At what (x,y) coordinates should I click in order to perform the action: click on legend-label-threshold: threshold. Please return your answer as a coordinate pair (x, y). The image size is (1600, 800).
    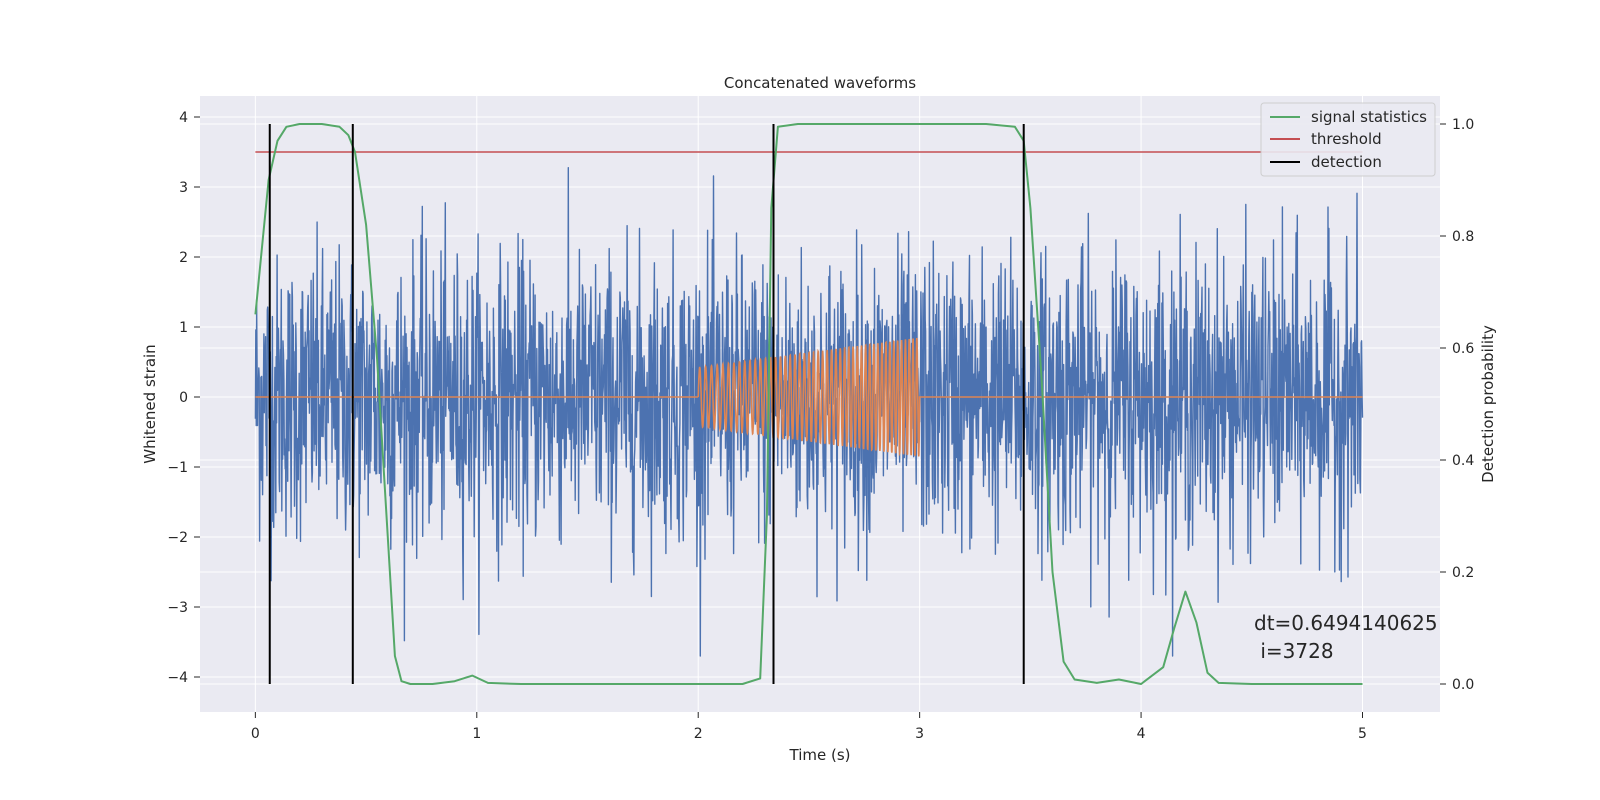
    Looking at the image, I should click on (1346, 139).